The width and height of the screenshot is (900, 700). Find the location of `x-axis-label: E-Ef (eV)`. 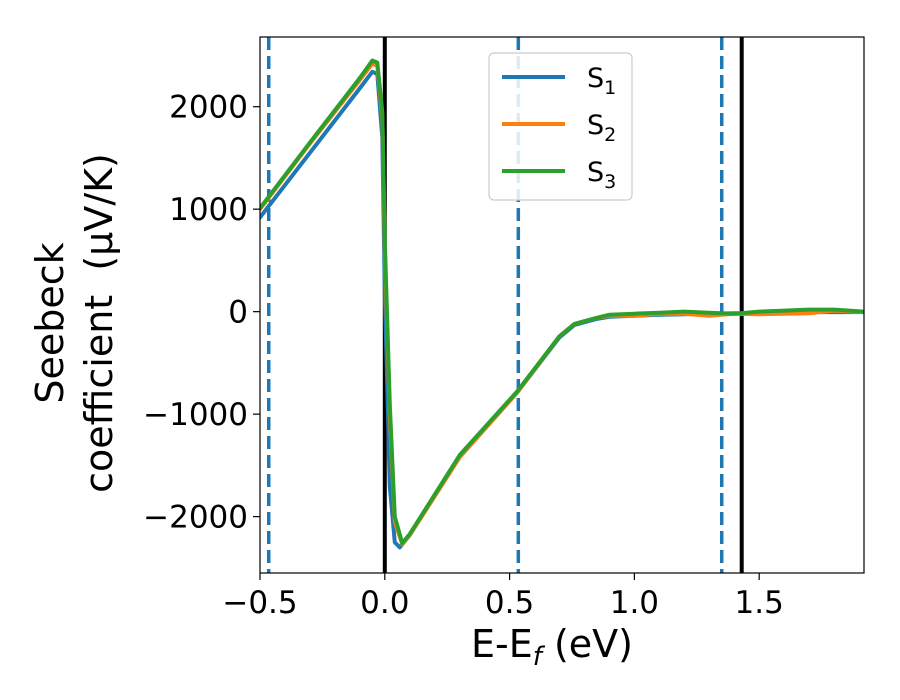

x-axis-label: E-Ef (eV) is located at coordinates (552, 647).